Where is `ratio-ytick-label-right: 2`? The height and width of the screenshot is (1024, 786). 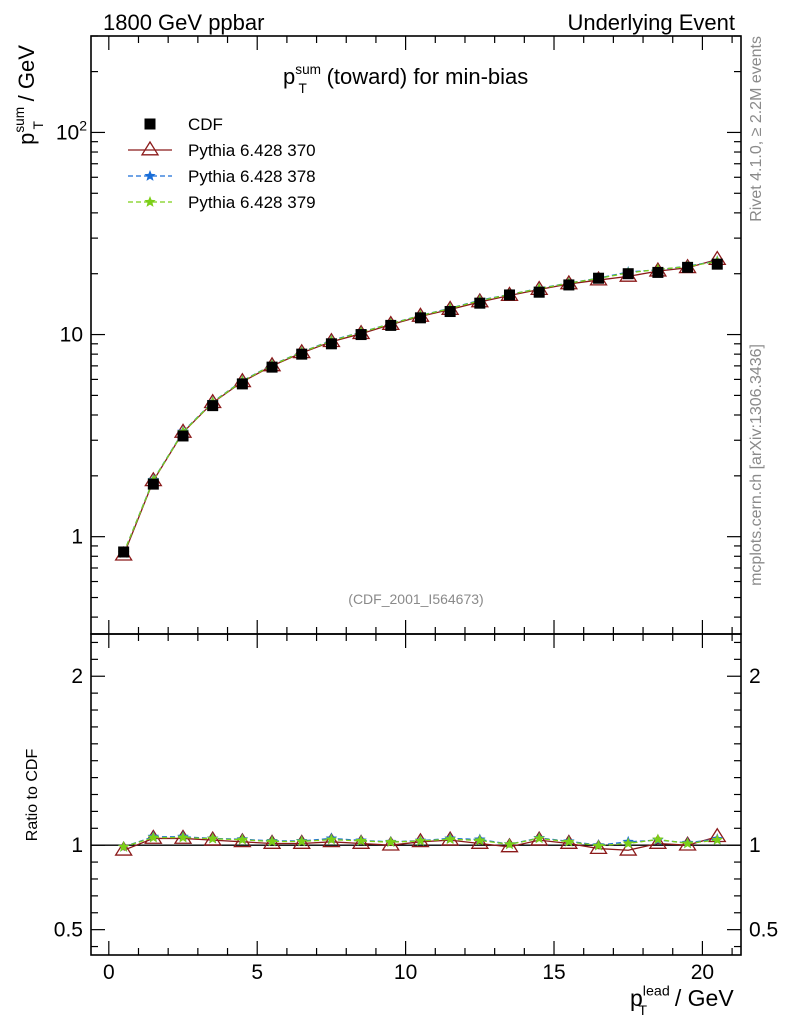
ratio-ytick-label-right: 2 is located at coordinates (755, 676).